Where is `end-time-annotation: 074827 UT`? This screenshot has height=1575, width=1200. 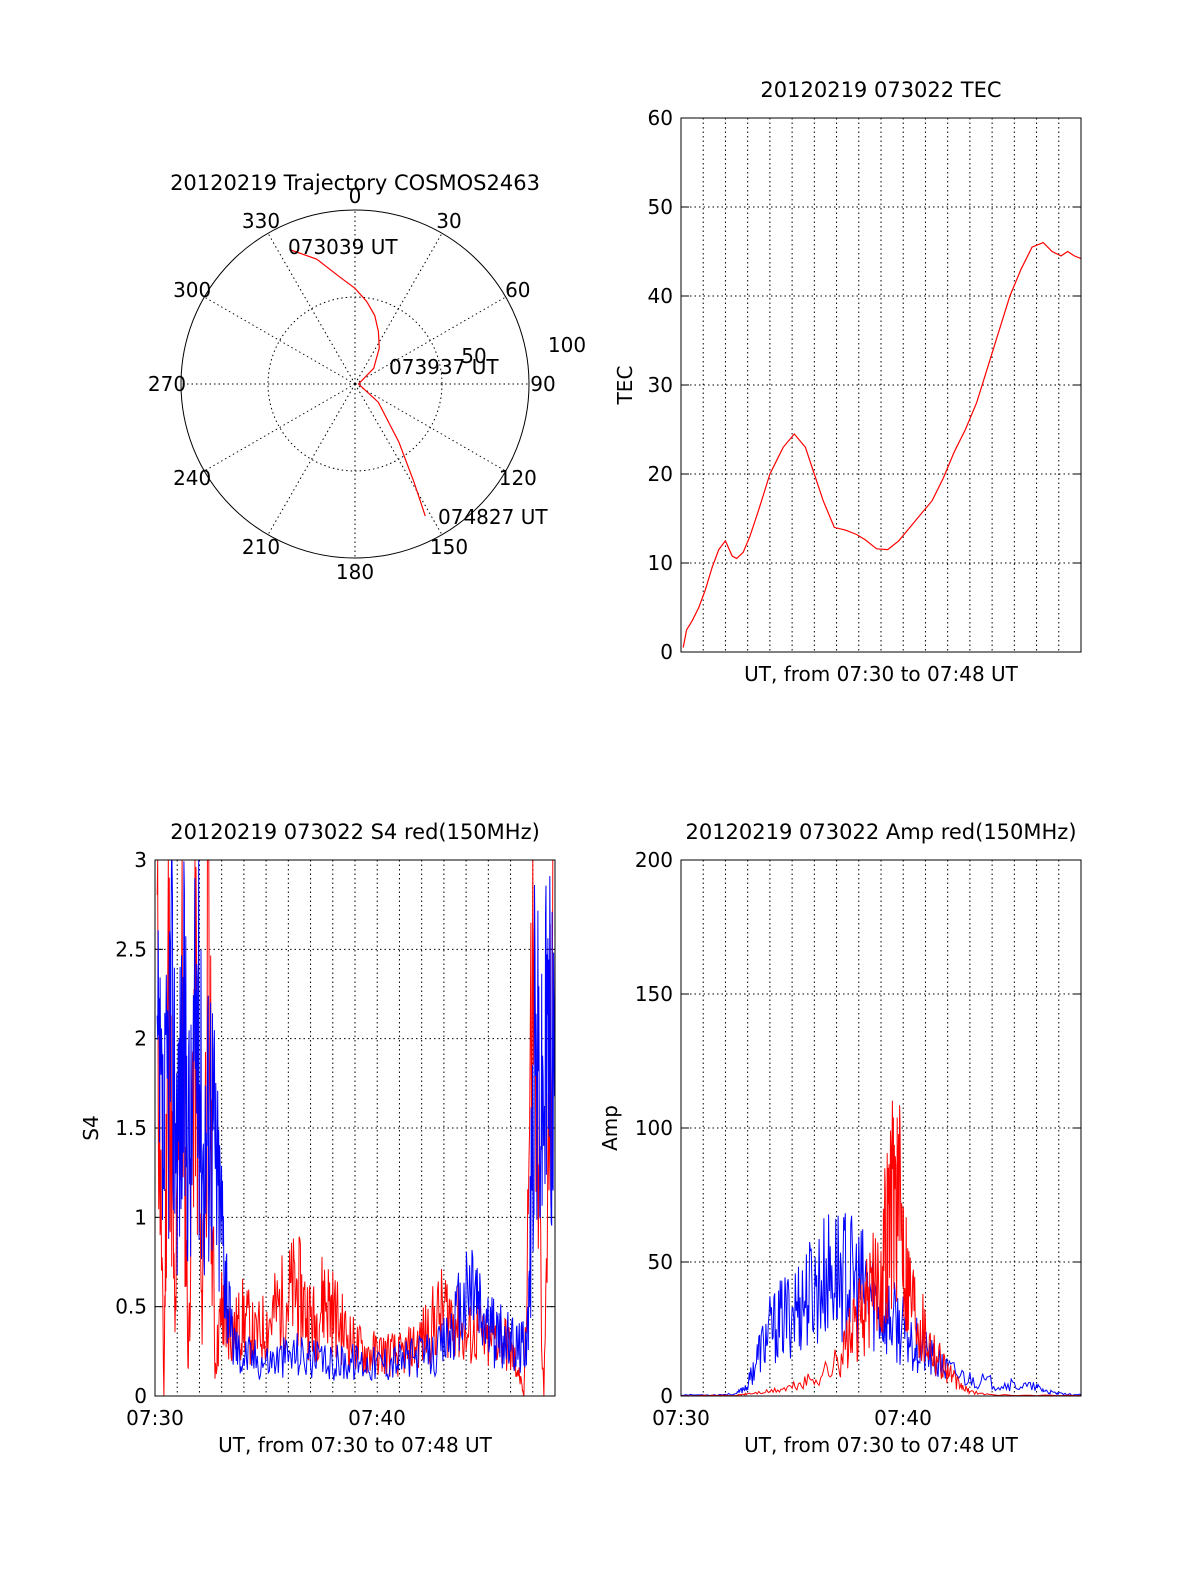 end-time-annotation: 074827 UT is located at coordinates (493, 517).